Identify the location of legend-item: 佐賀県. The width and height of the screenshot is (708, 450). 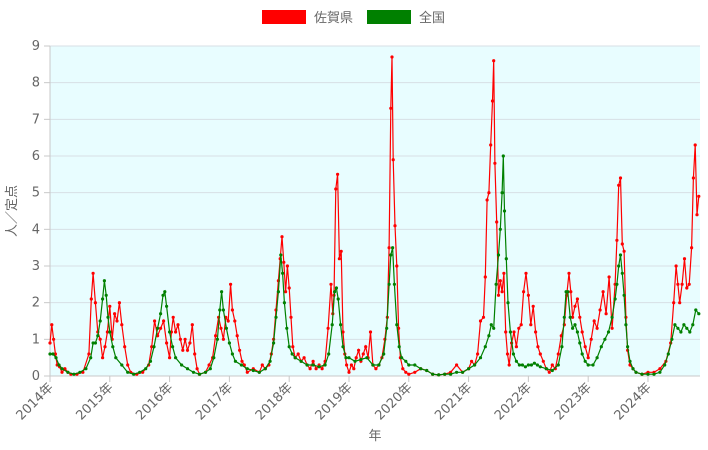
(307, 18).